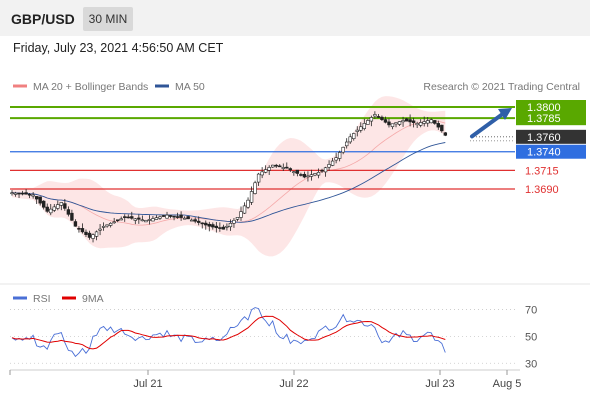  What do you see at coordinates (501, 87) in the screenshot?
I see `credit-text: Research © 2021 Trading Central` at bounding box center [501, 87].